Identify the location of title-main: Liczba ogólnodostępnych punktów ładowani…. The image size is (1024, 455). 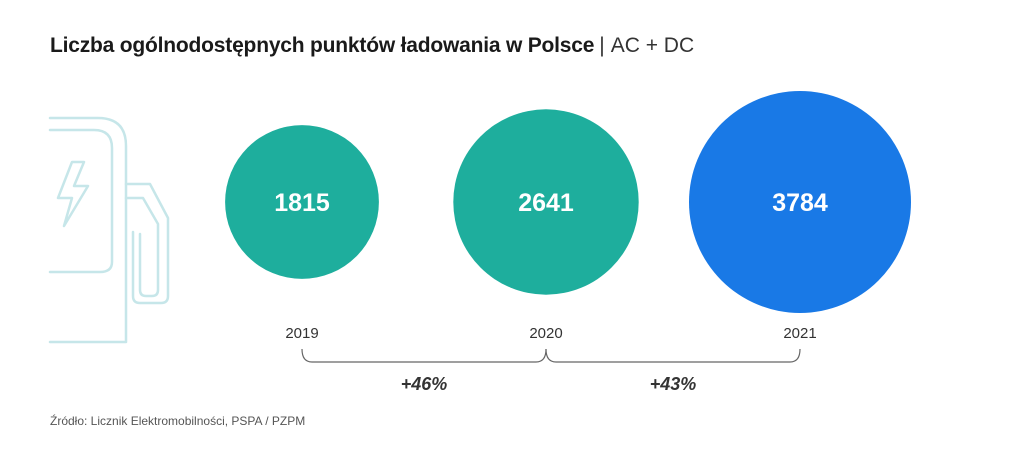
(322, 45).